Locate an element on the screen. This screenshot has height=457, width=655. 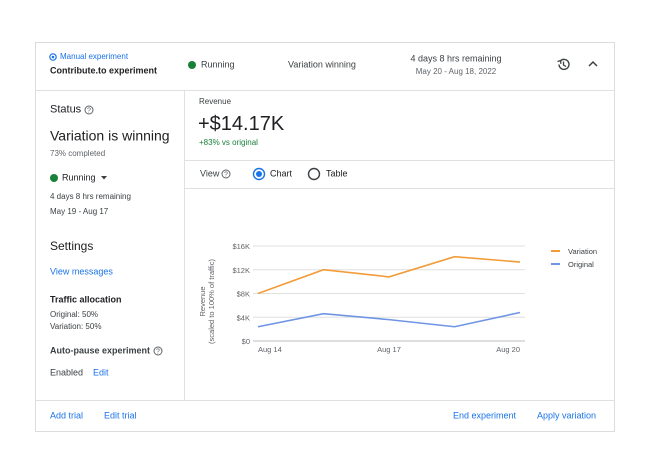
status-remaining: 4 days 8 hrs remaining is located at coordinates (90, 197).